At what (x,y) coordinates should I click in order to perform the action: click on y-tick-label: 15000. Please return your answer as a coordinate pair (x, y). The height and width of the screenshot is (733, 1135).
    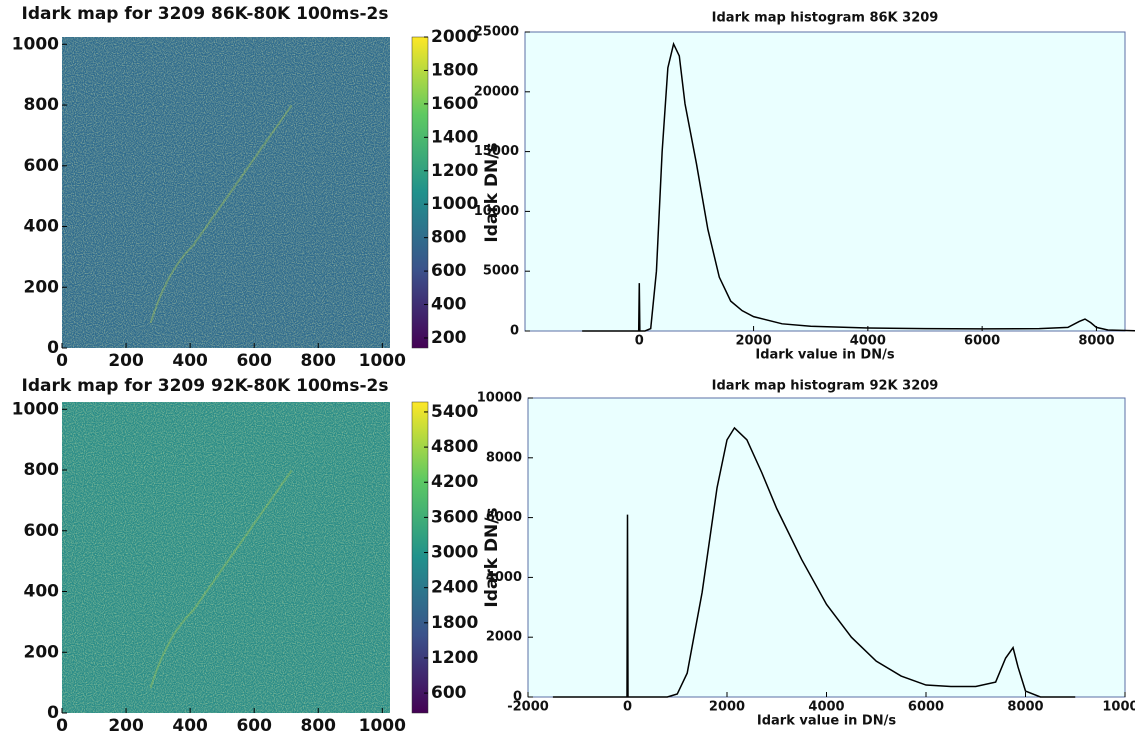
    Looking at the image, I should click on (496, 151).